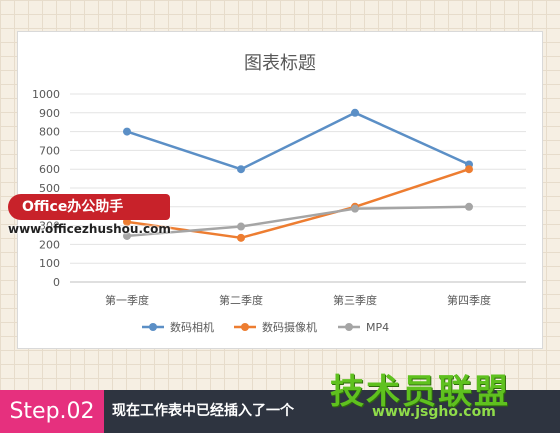 The image size is (560, 433). I want to click on x-tick-label: 第一季度, so click(127, 300).